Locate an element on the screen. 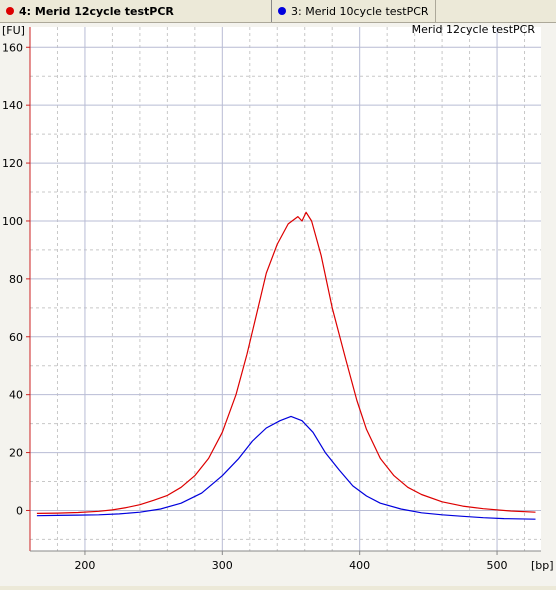  chart-title: Merid 12cycle testPCR is located at coordinates (474, 29).